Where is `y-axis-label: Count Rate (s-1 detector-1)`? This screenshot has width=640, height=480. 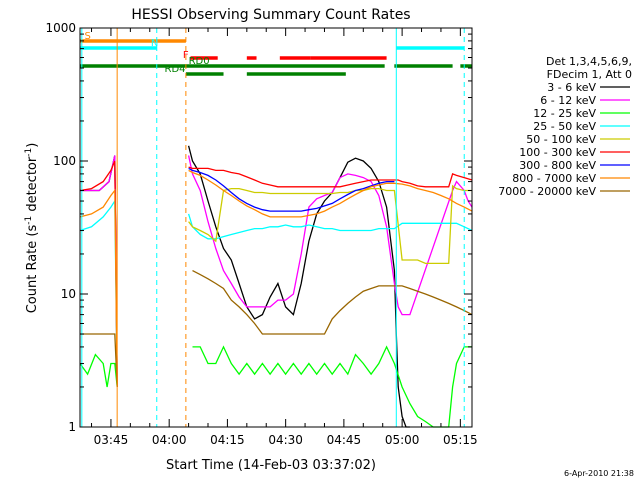 y-axis-label: Count Rate (s-1 detector-1) is located at coordinates (32, 228).